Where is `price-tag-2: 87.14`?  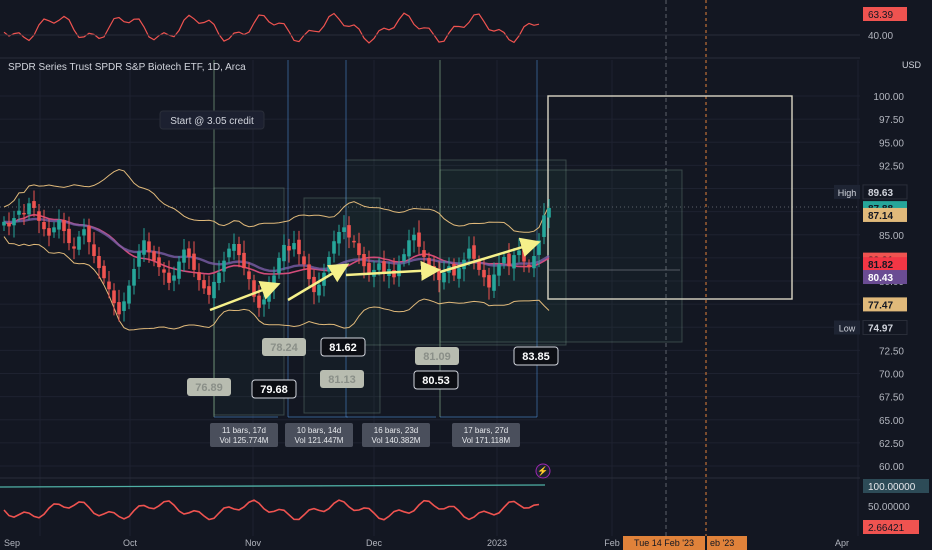 price-tag-2: 87.14 is located at coordinates (880, 216).